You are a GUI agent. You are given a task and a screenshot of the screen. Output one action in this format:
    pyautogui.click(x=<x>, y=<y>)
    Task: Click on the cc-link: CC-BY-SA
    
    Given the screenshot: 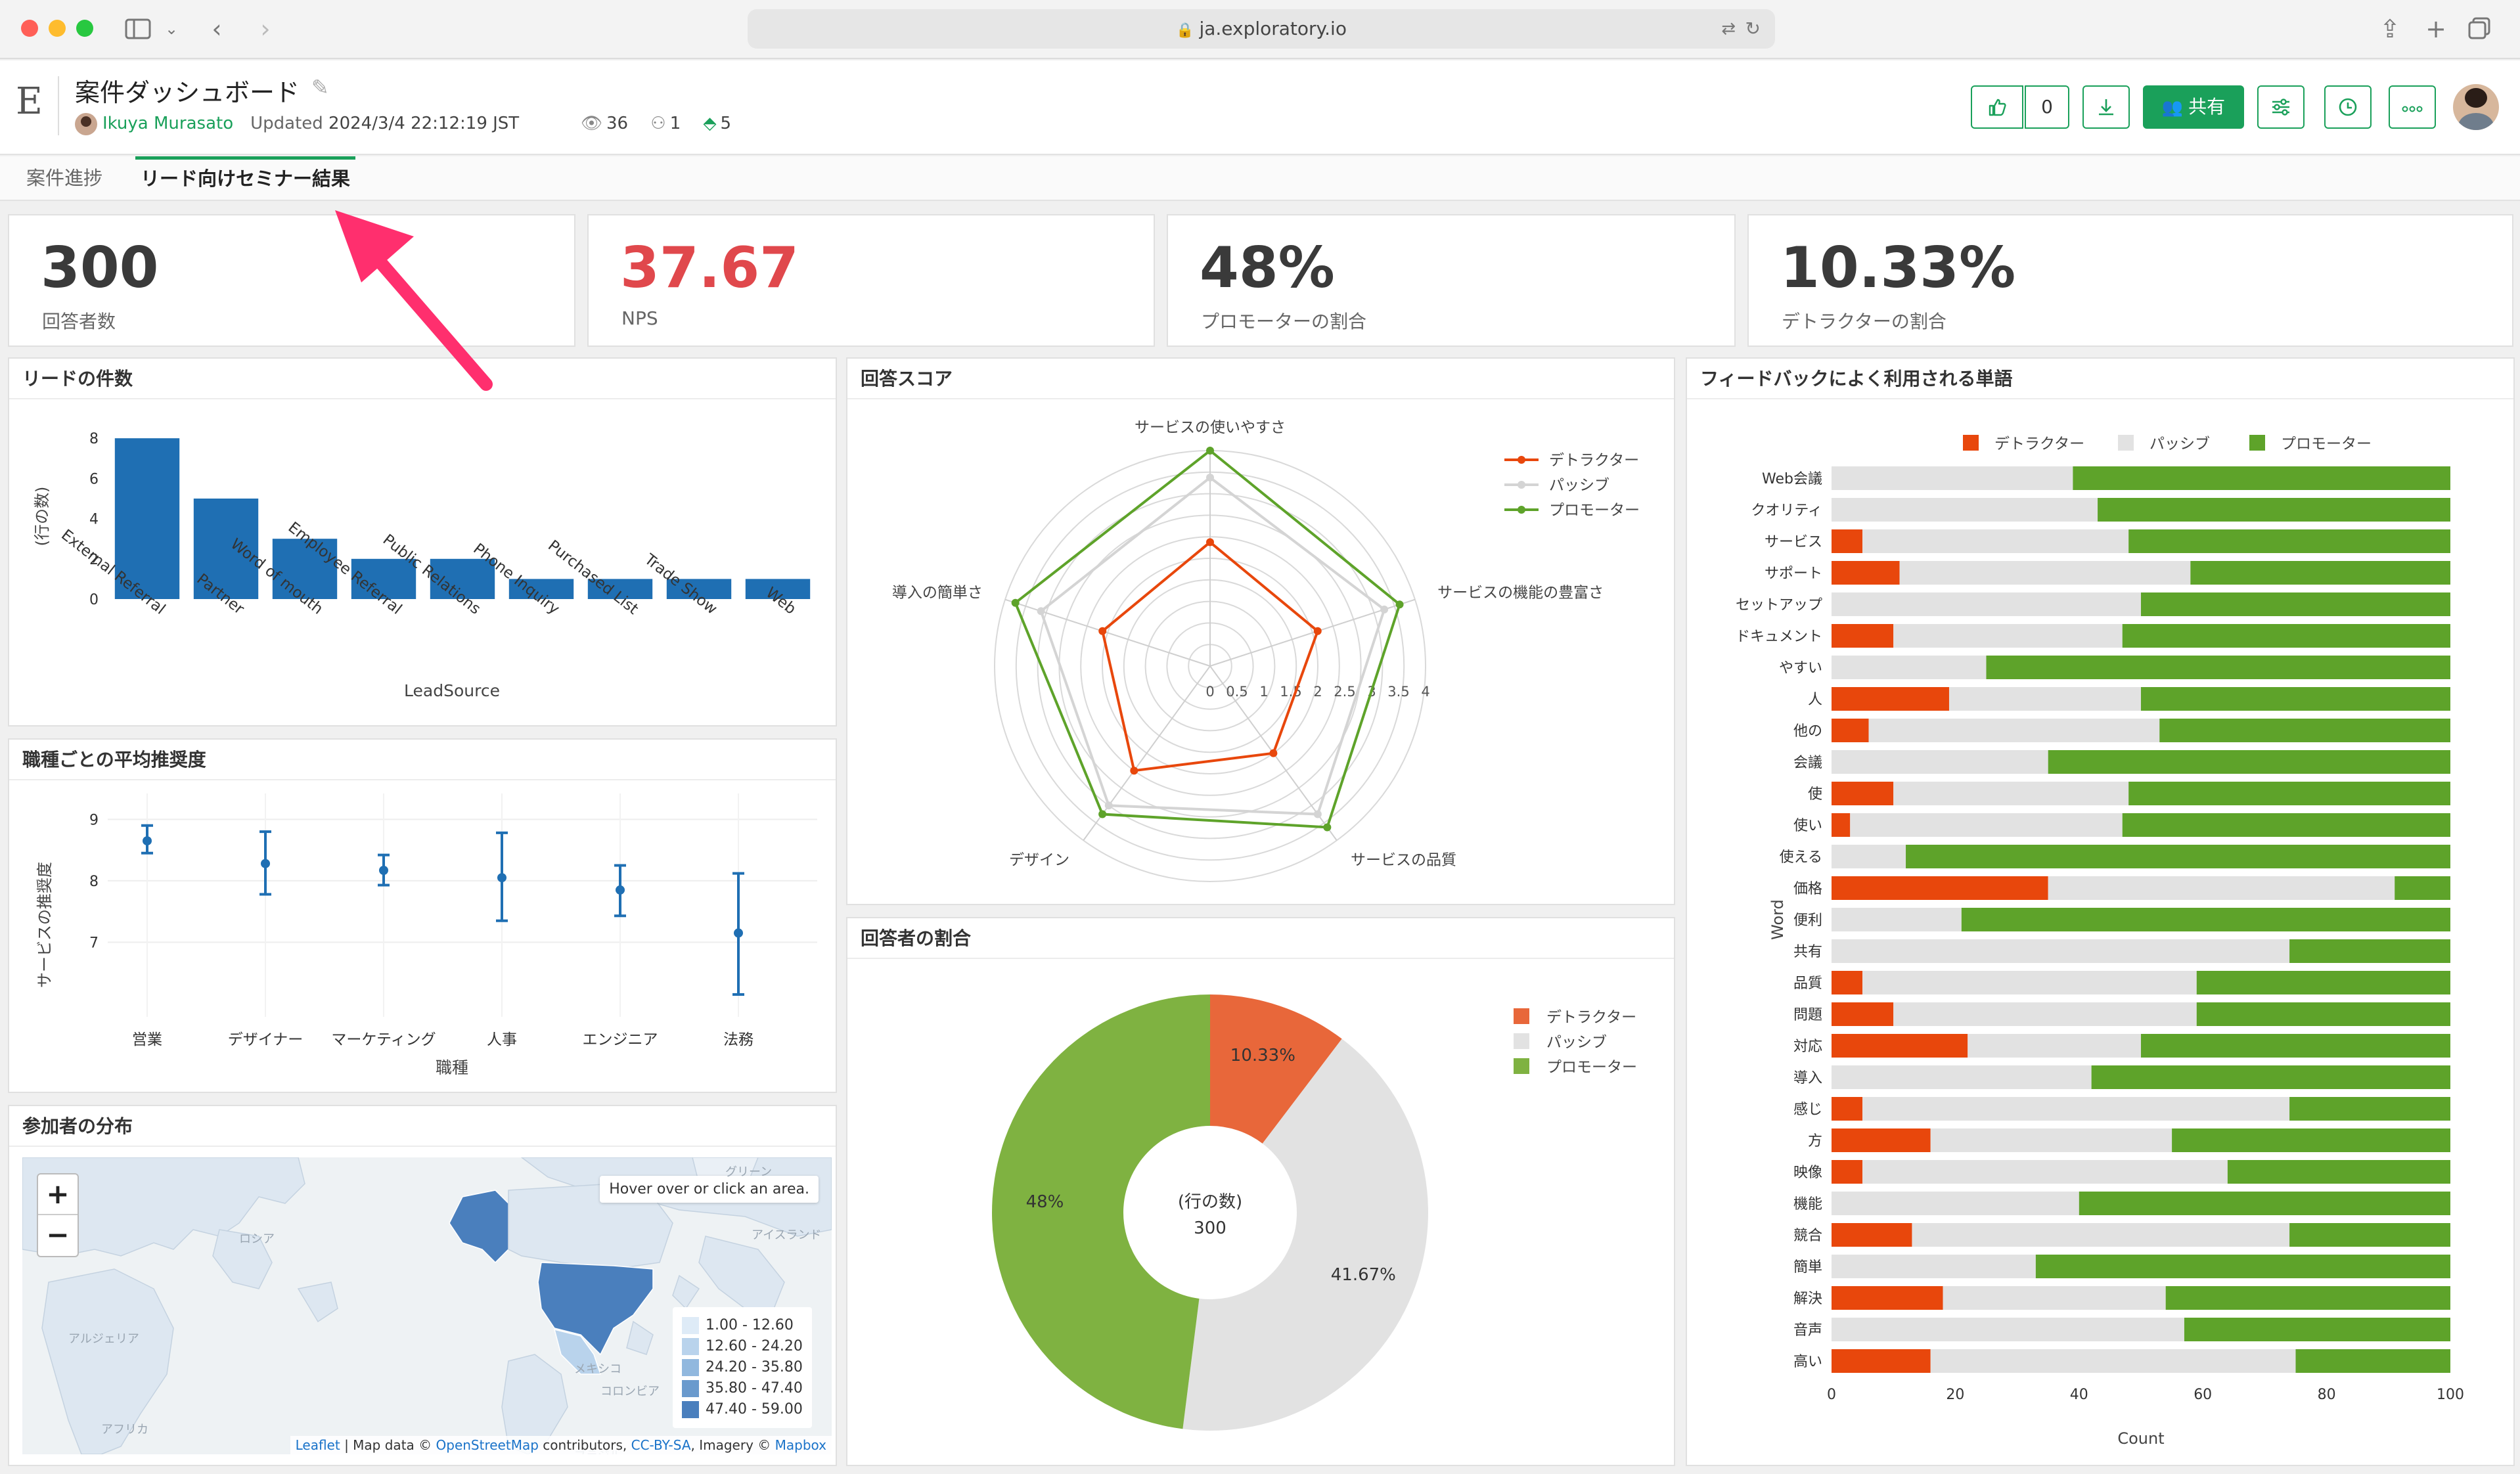 What is the action you would take?
    pyautogui.click(x=661, y=1445)
    